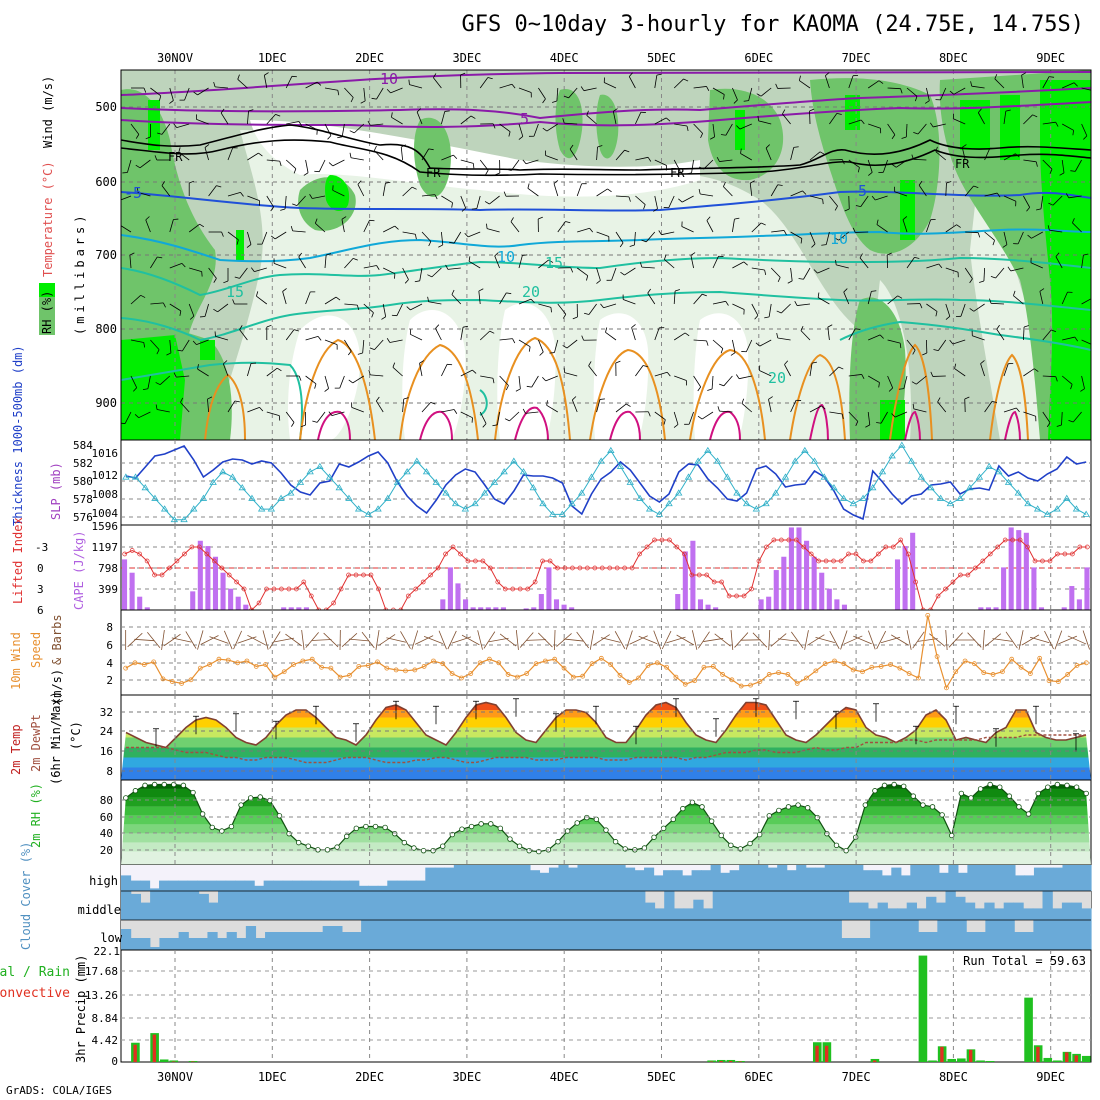 The width and height of the screenshot is (1100, 1100). I want to click on top-date-label: 3DEC, so click(466, 58).